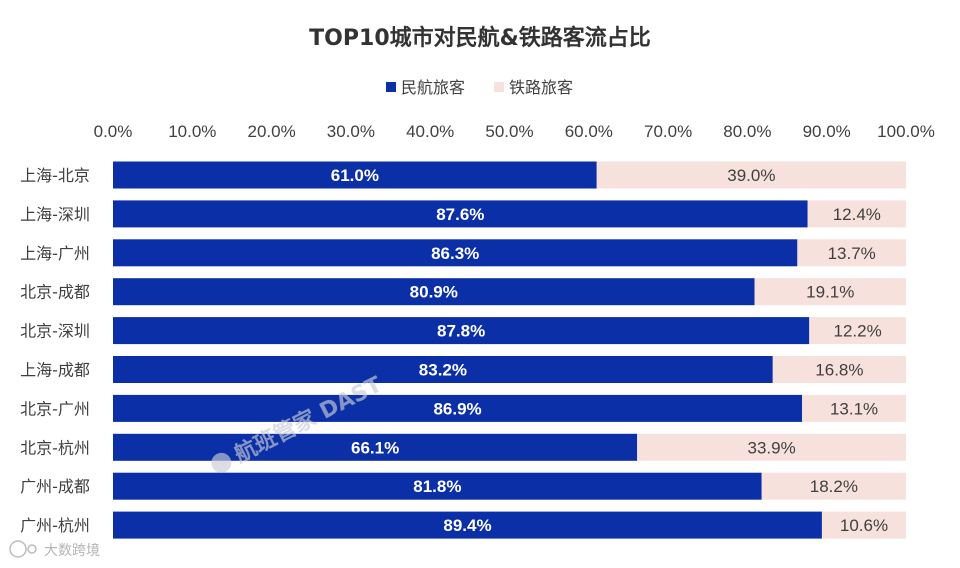 The width and height of the screenshot is (960, 568). I want to click on category-label: 北京-成都, so click(55, 292).